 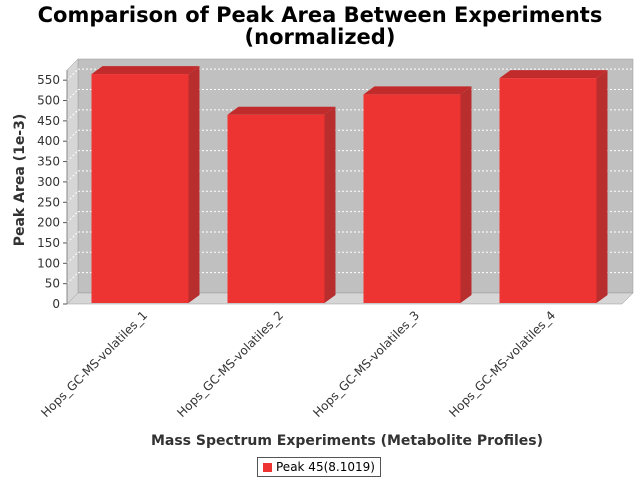 I want to click on chart-title-line-2: (normalized), so click(x=320, y=37).